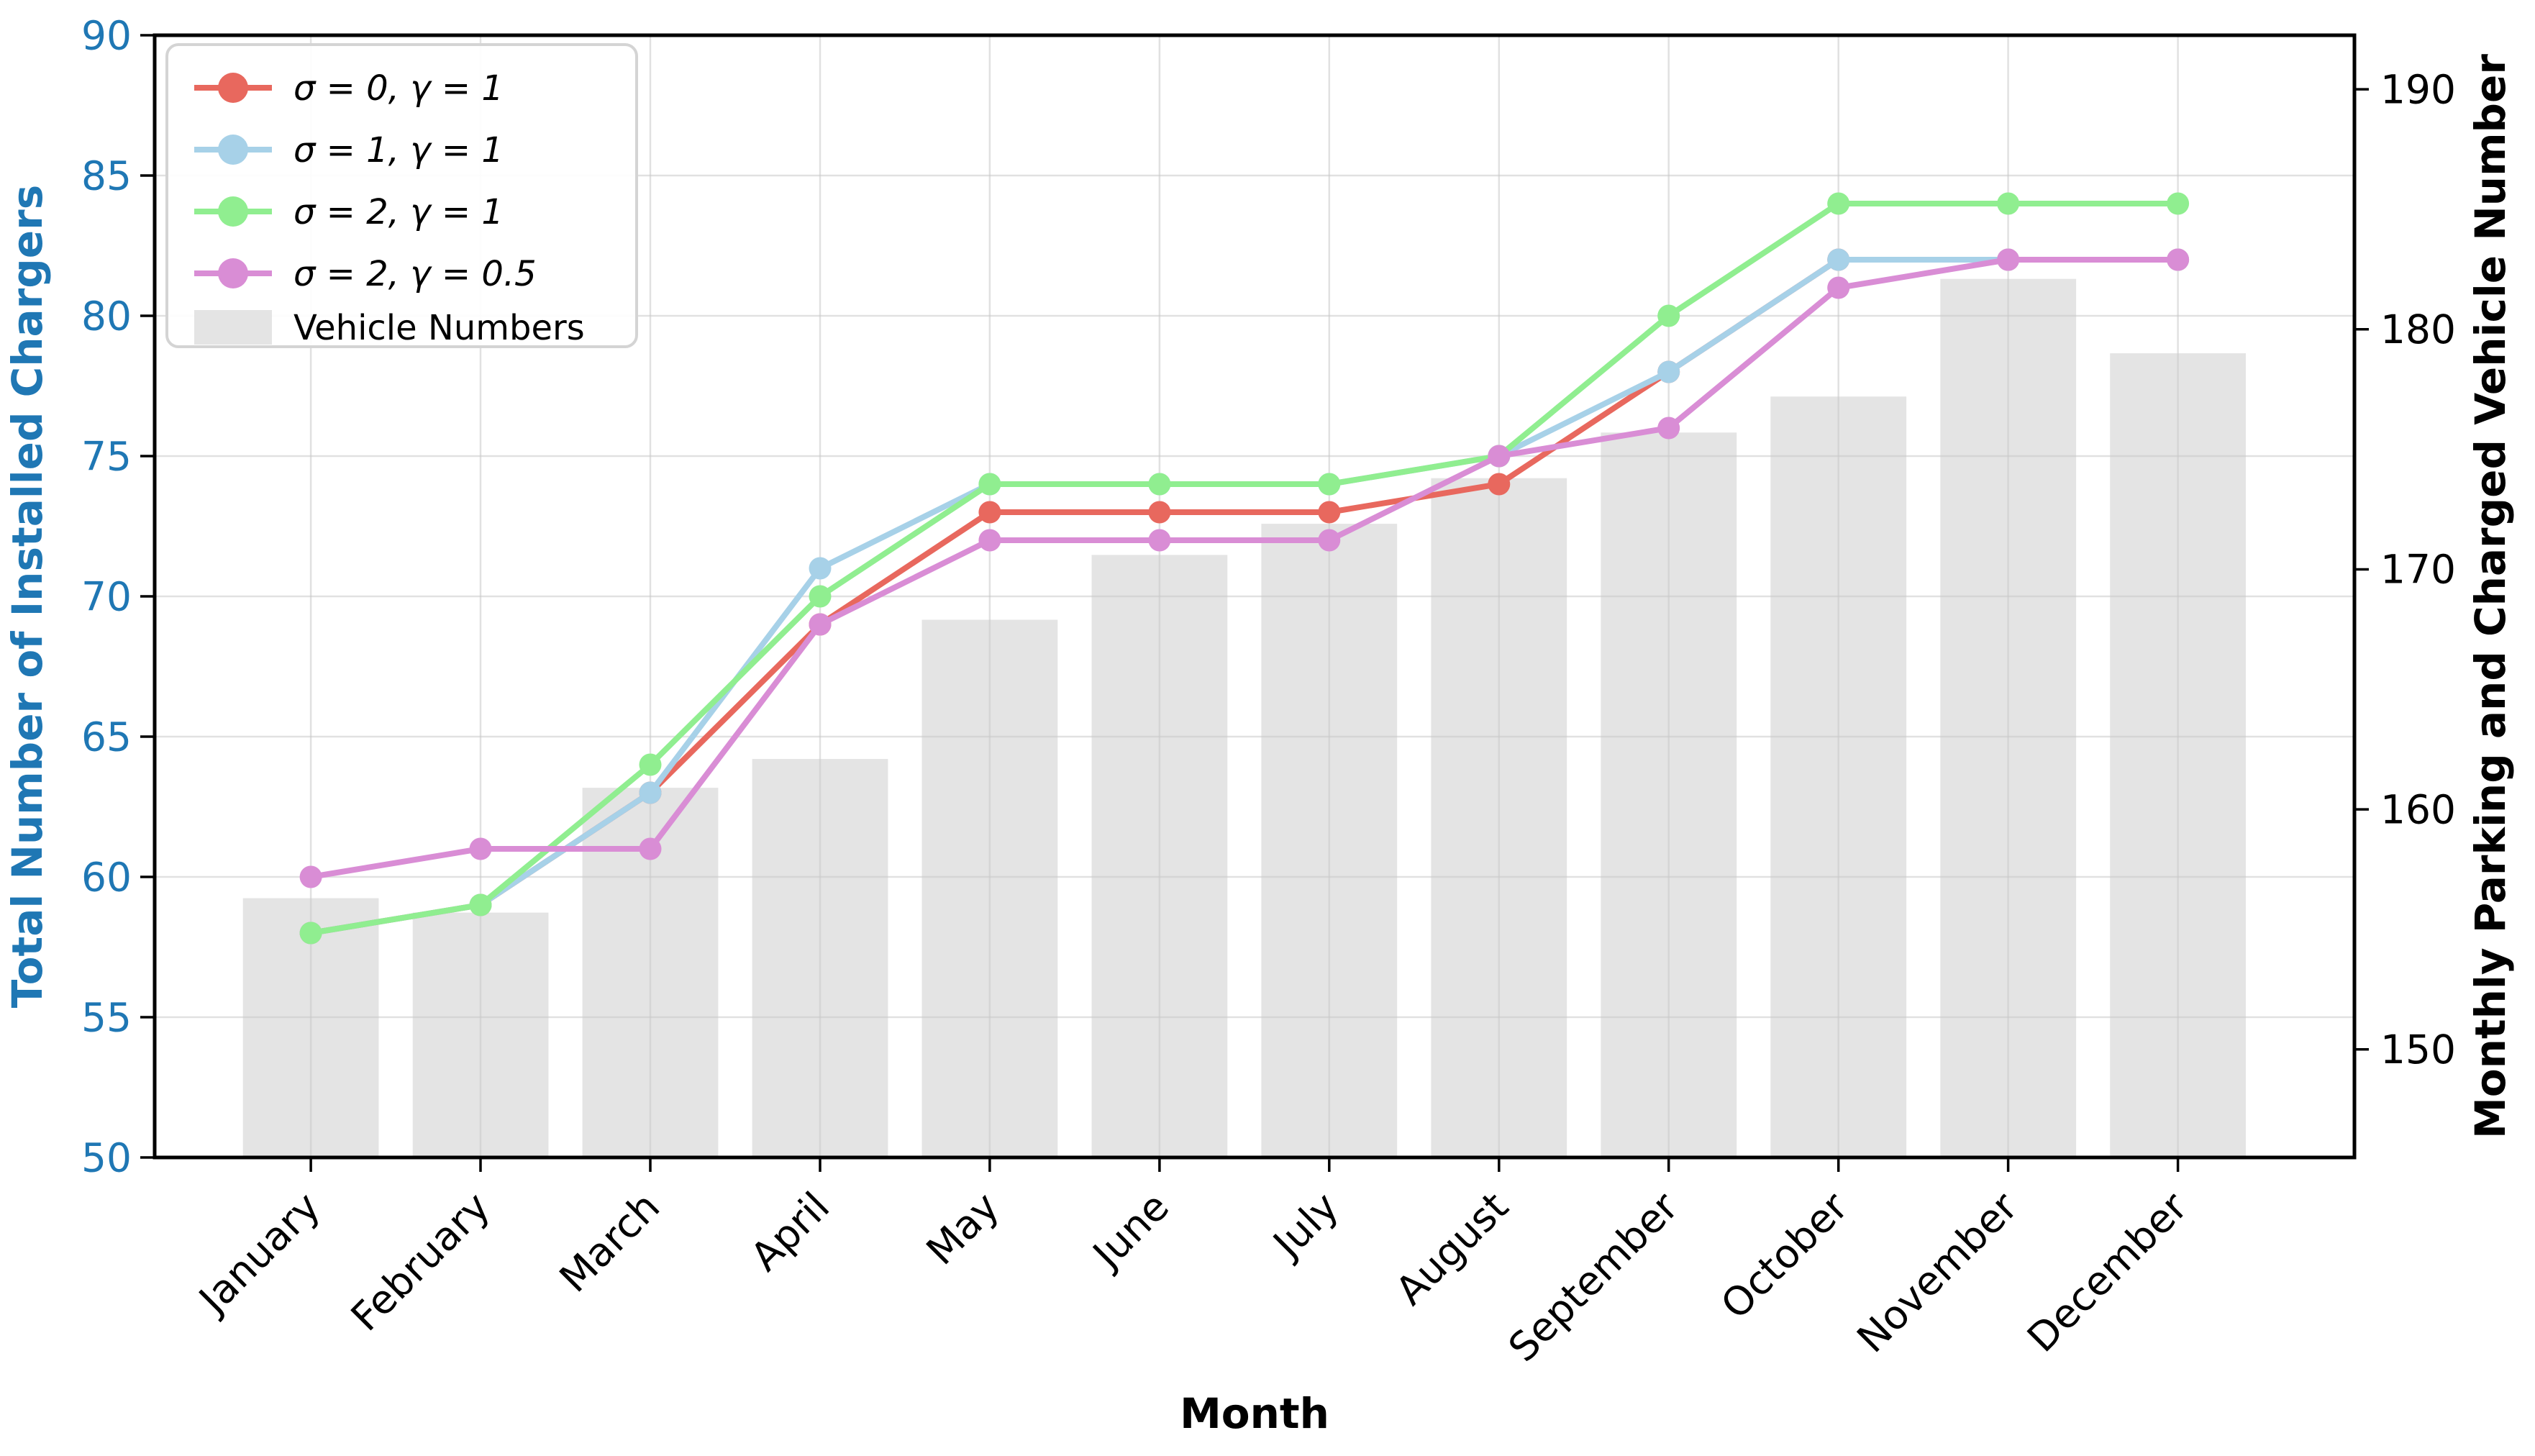 The height and width of the screenshot is (1456, 2535). I want to click on svg-text: 170, so click(2418, 570).